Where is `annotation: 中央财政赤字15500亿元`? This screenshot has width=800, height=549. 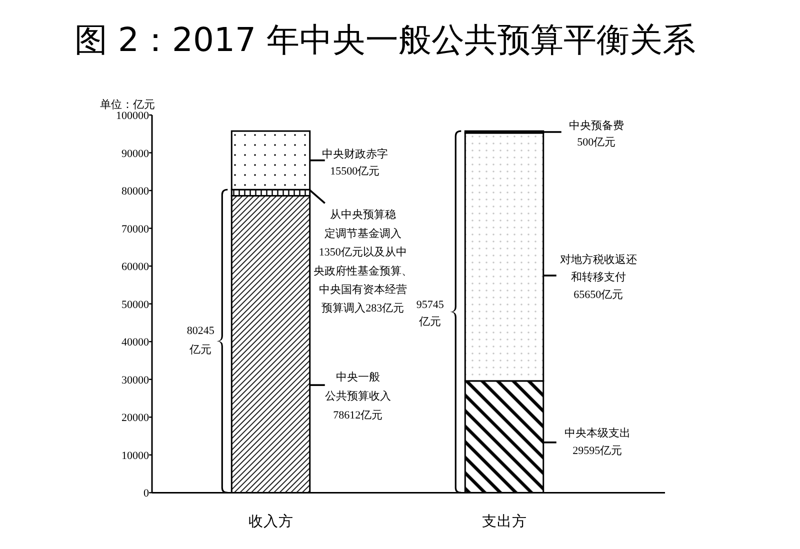
annotation: 中央财政赤字15500亿元 is located at coordinates (355, 162).